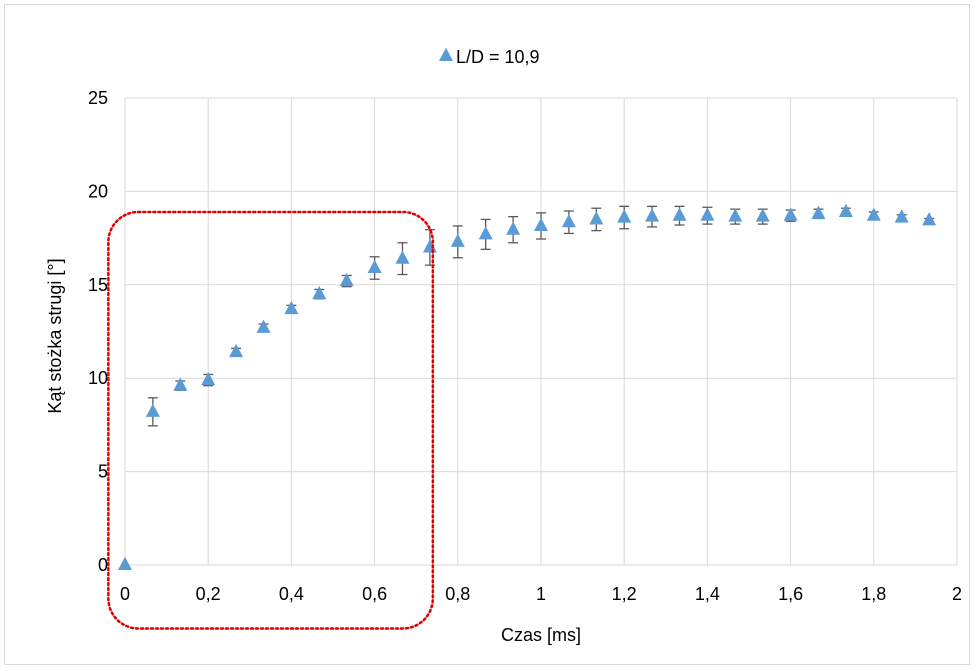 The image size is (976, 671). What do you see at coordinates (541, 635) in the screenshot?
I see `x-axis-title: Czas [ms]` at bounding box center [541, 635].